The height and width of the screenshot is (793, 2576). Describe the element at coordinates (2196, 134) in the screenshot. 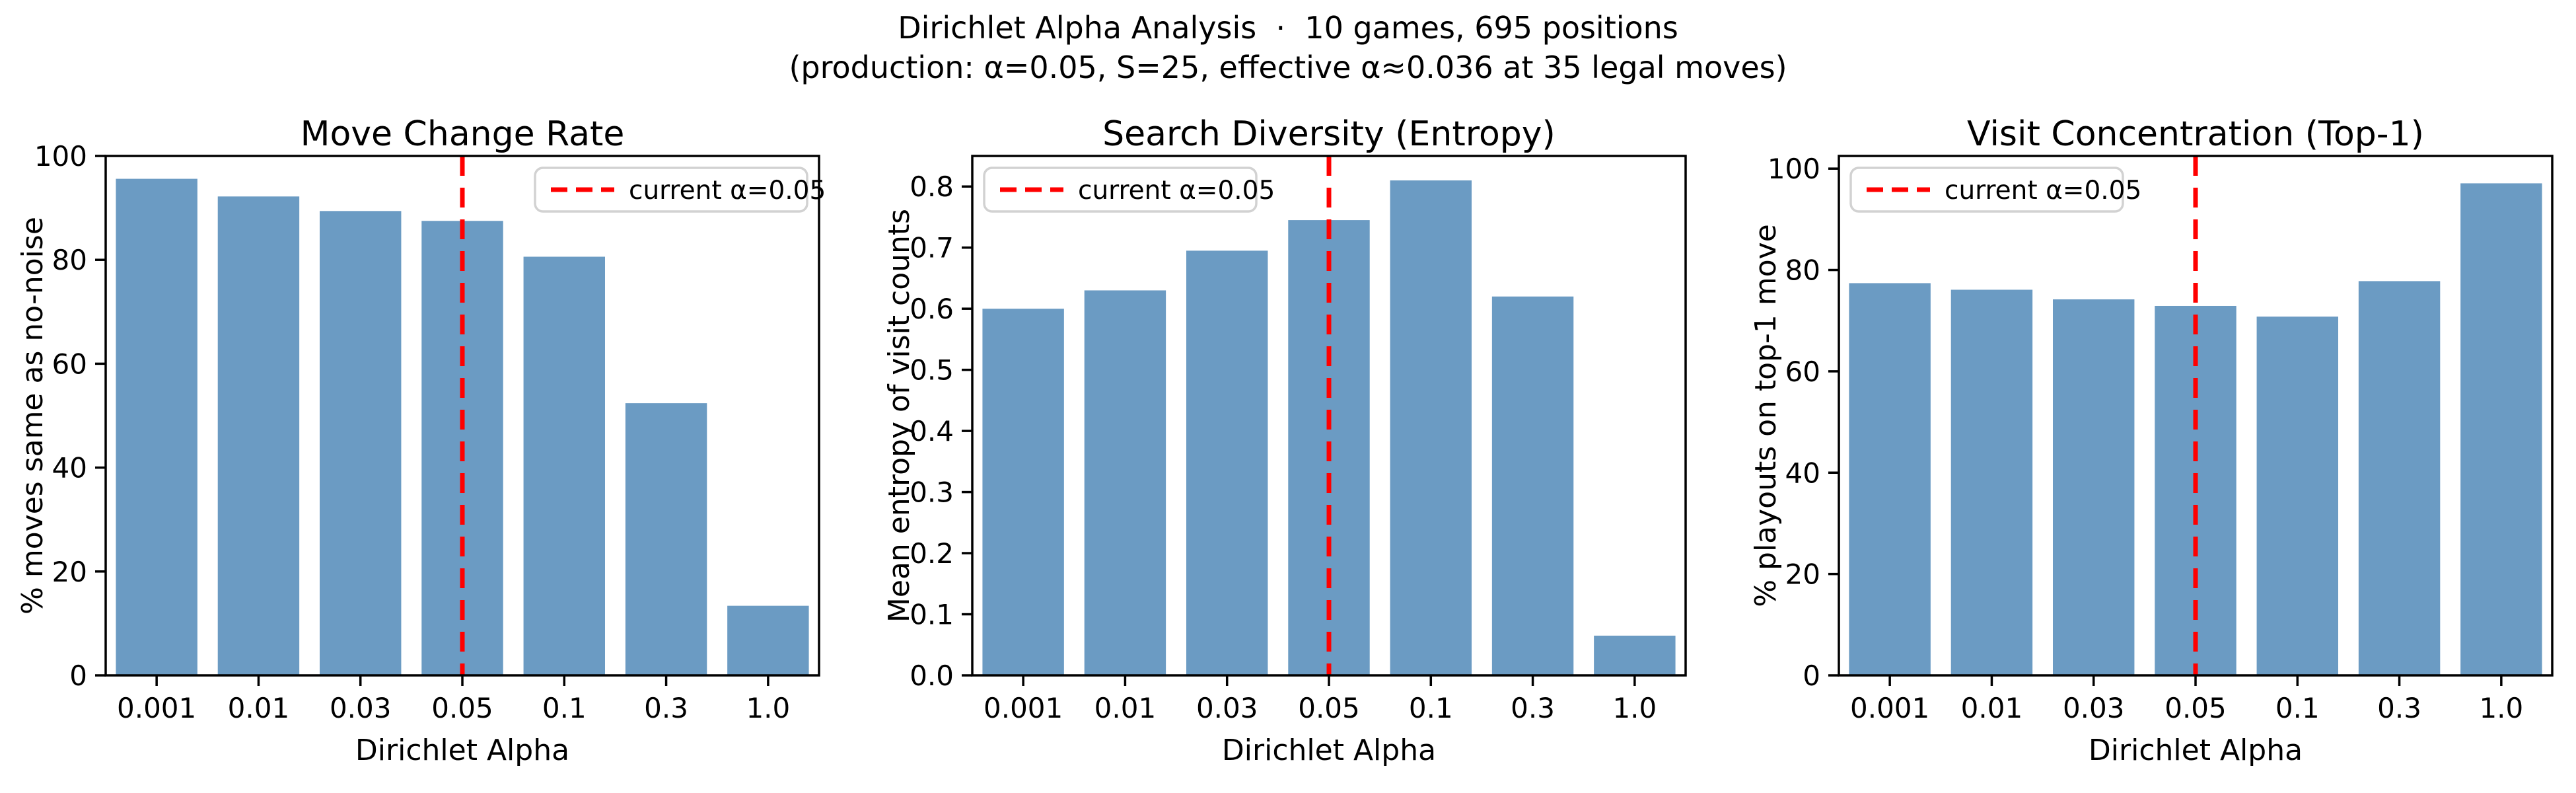

I see `chart-title: Visit Concentration (Top-1)` at that location.